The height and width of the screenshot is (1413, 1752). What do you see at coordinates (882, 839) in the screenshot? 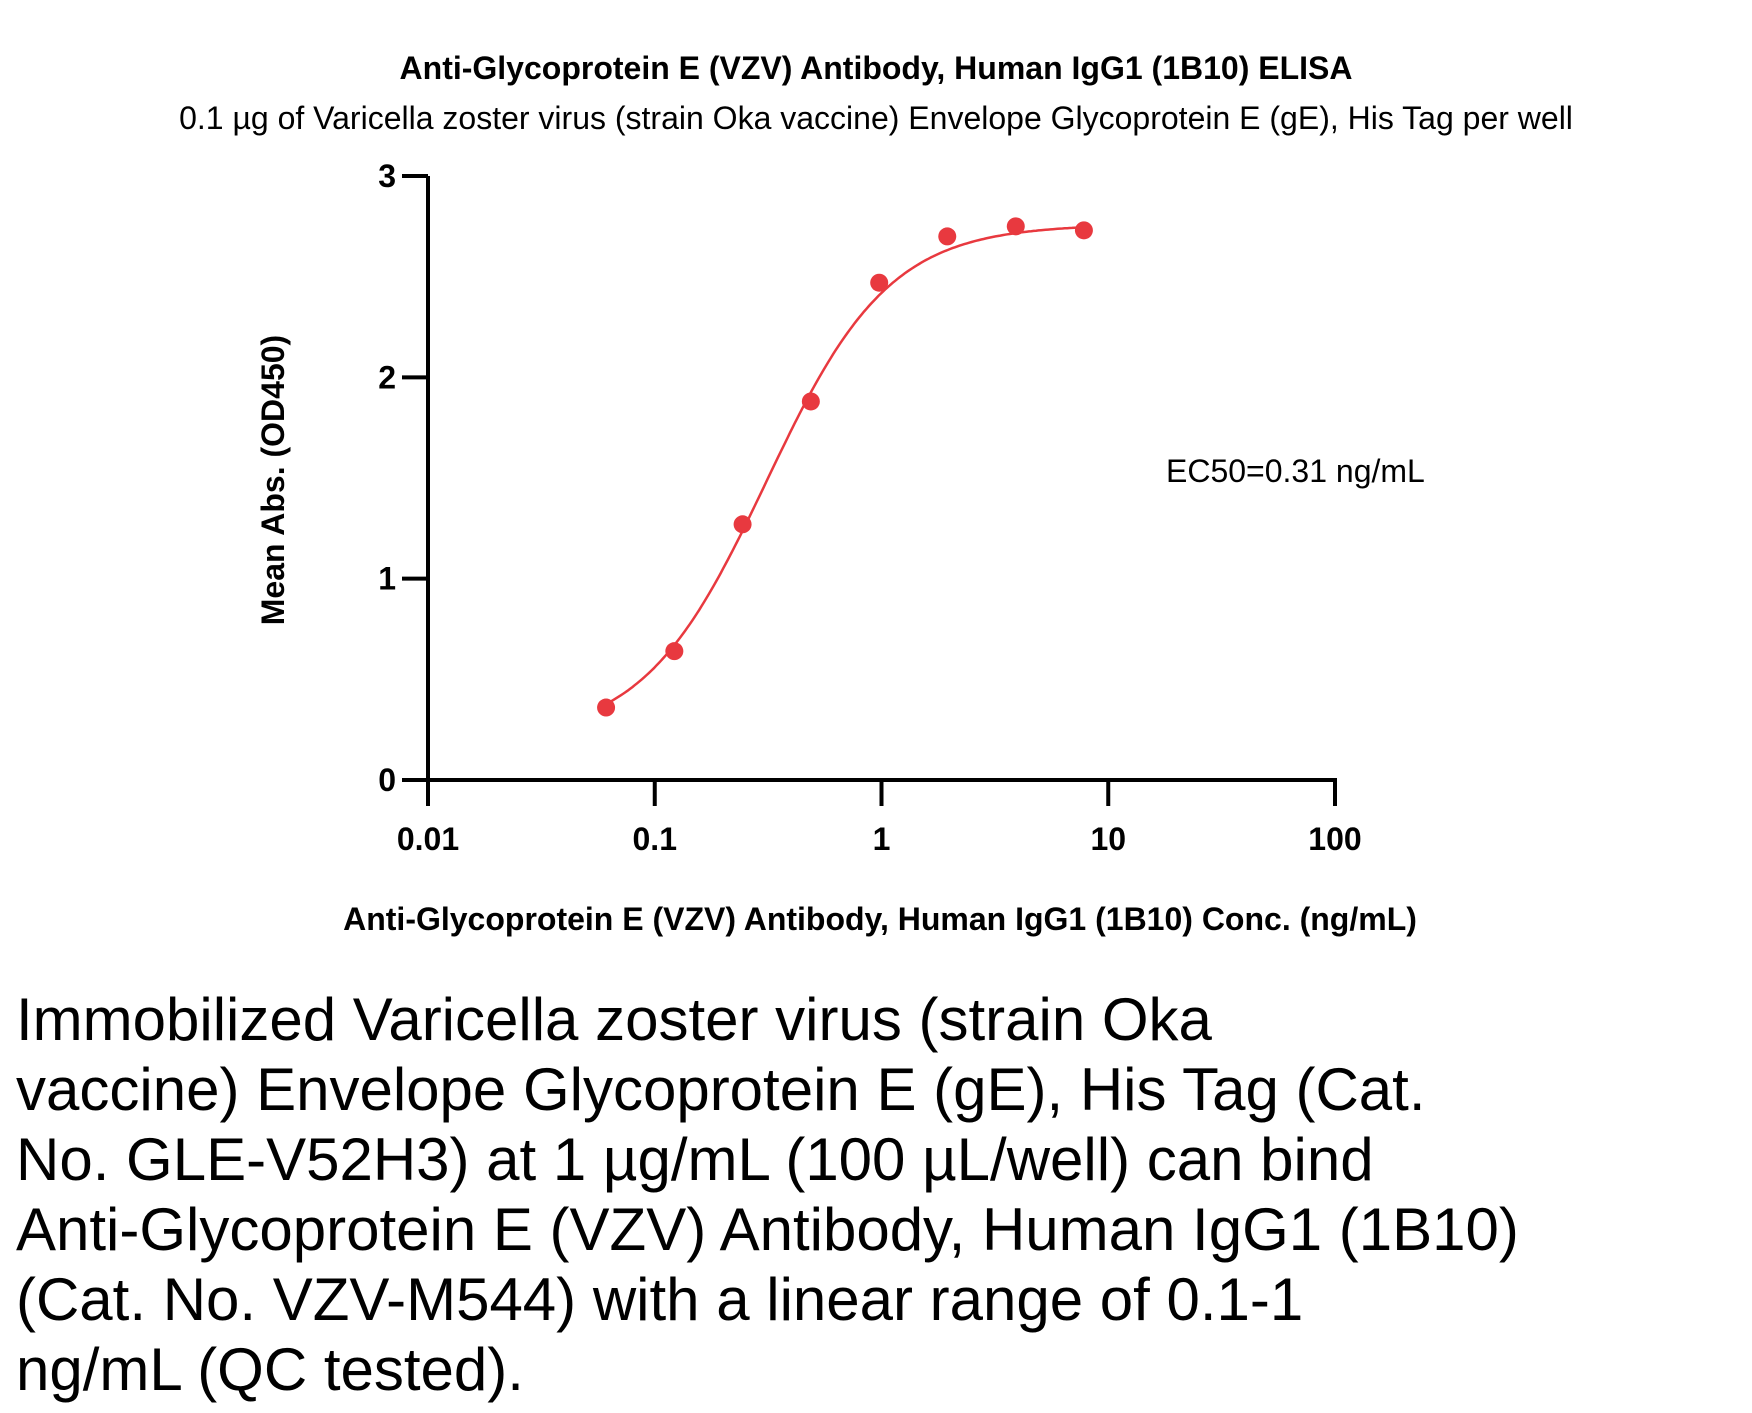
I see `x-tick-label: 1` at bounding box center [882, 839].